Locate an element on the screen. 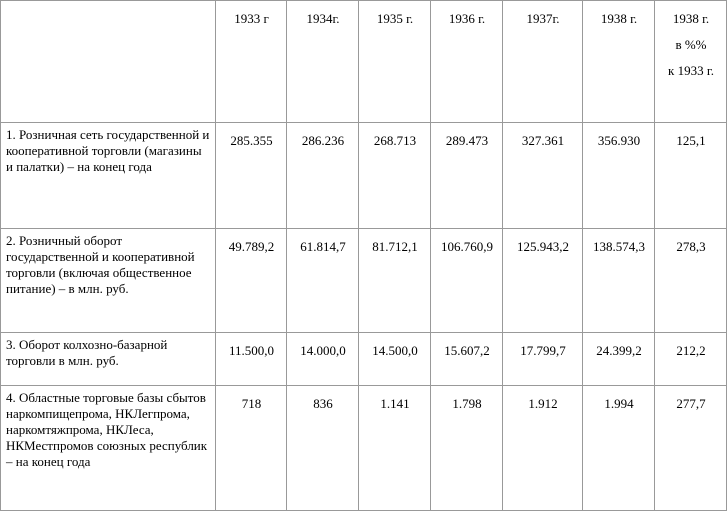 This screenshot has height=511, width=727. header-line: 1938 г. is located at coordinates (691, 18).